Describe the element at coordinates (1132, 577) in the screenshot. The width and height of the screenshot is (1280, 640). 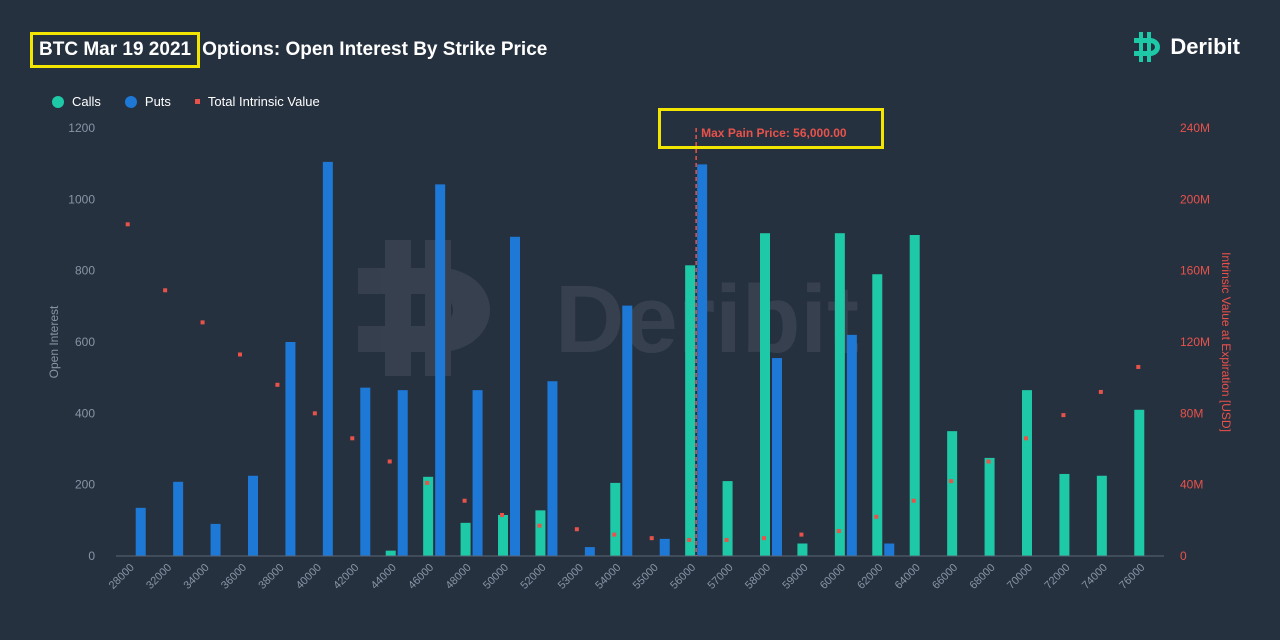
I see `x-tick-label: 76000` at that location.